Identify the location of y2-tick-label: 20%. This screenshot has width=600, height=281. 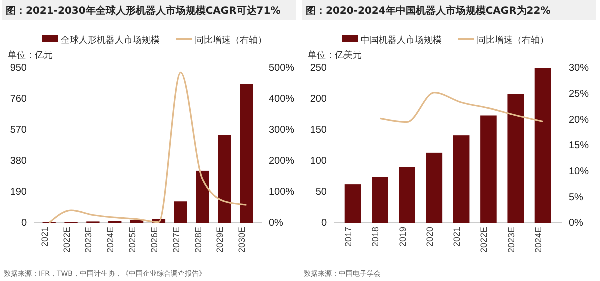
(579, 120).